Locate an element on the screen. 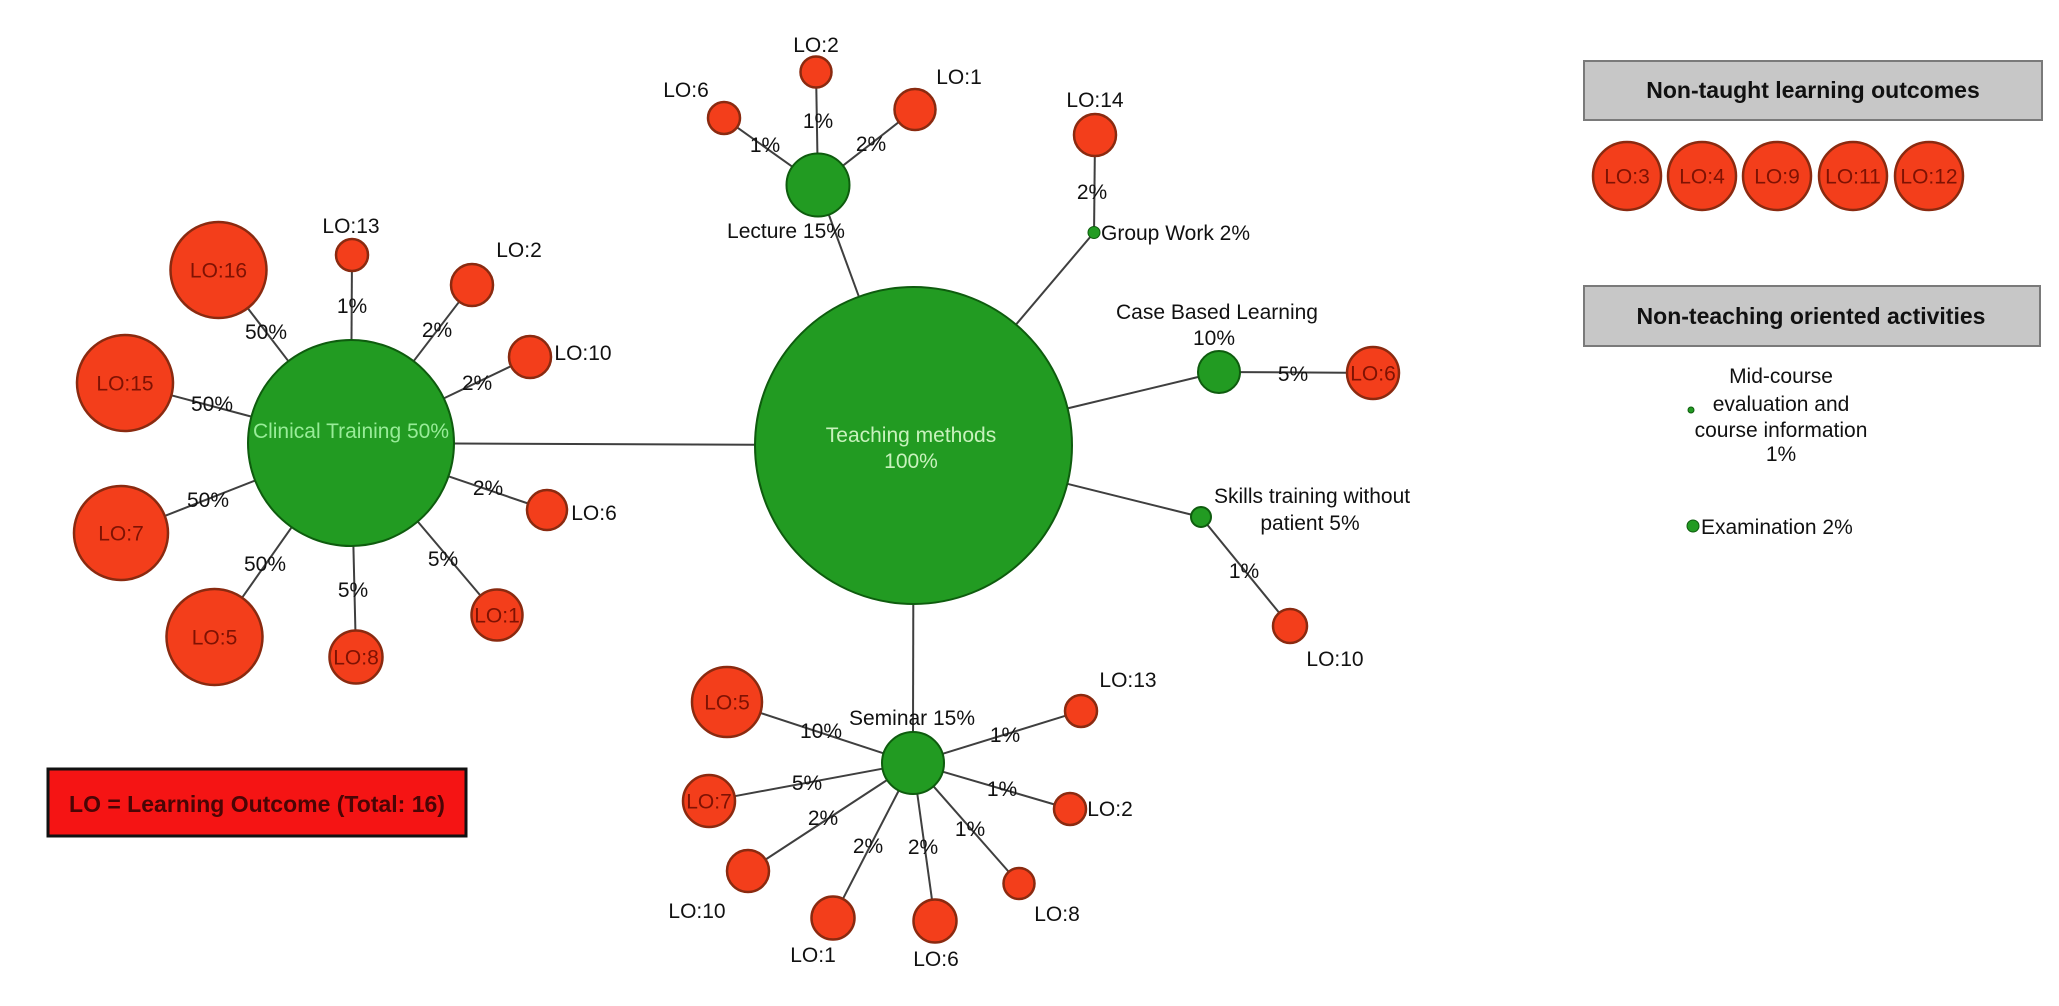 This screenshot has width=2059, height=1006. svg-text: course information is located at coordinates (1781, 430).